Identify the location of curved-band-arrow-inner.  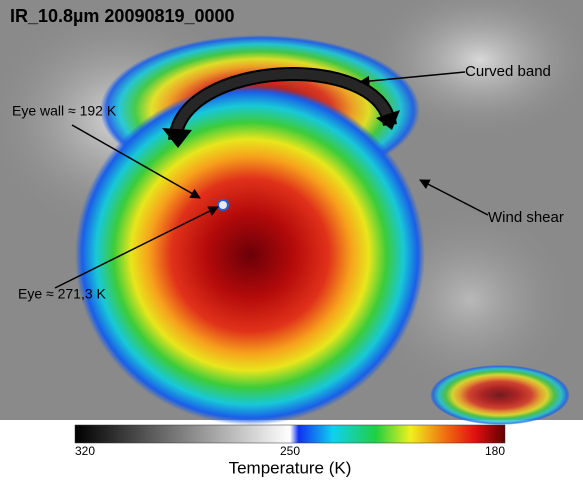
(282, 105).